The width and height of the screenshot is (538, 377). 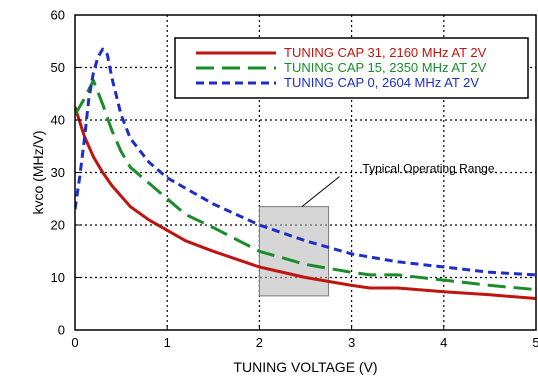 What do you see at coordinates (535, 342) in the screenshot?
I see `x-tick-label: 5` at bounding box center [535, 342].